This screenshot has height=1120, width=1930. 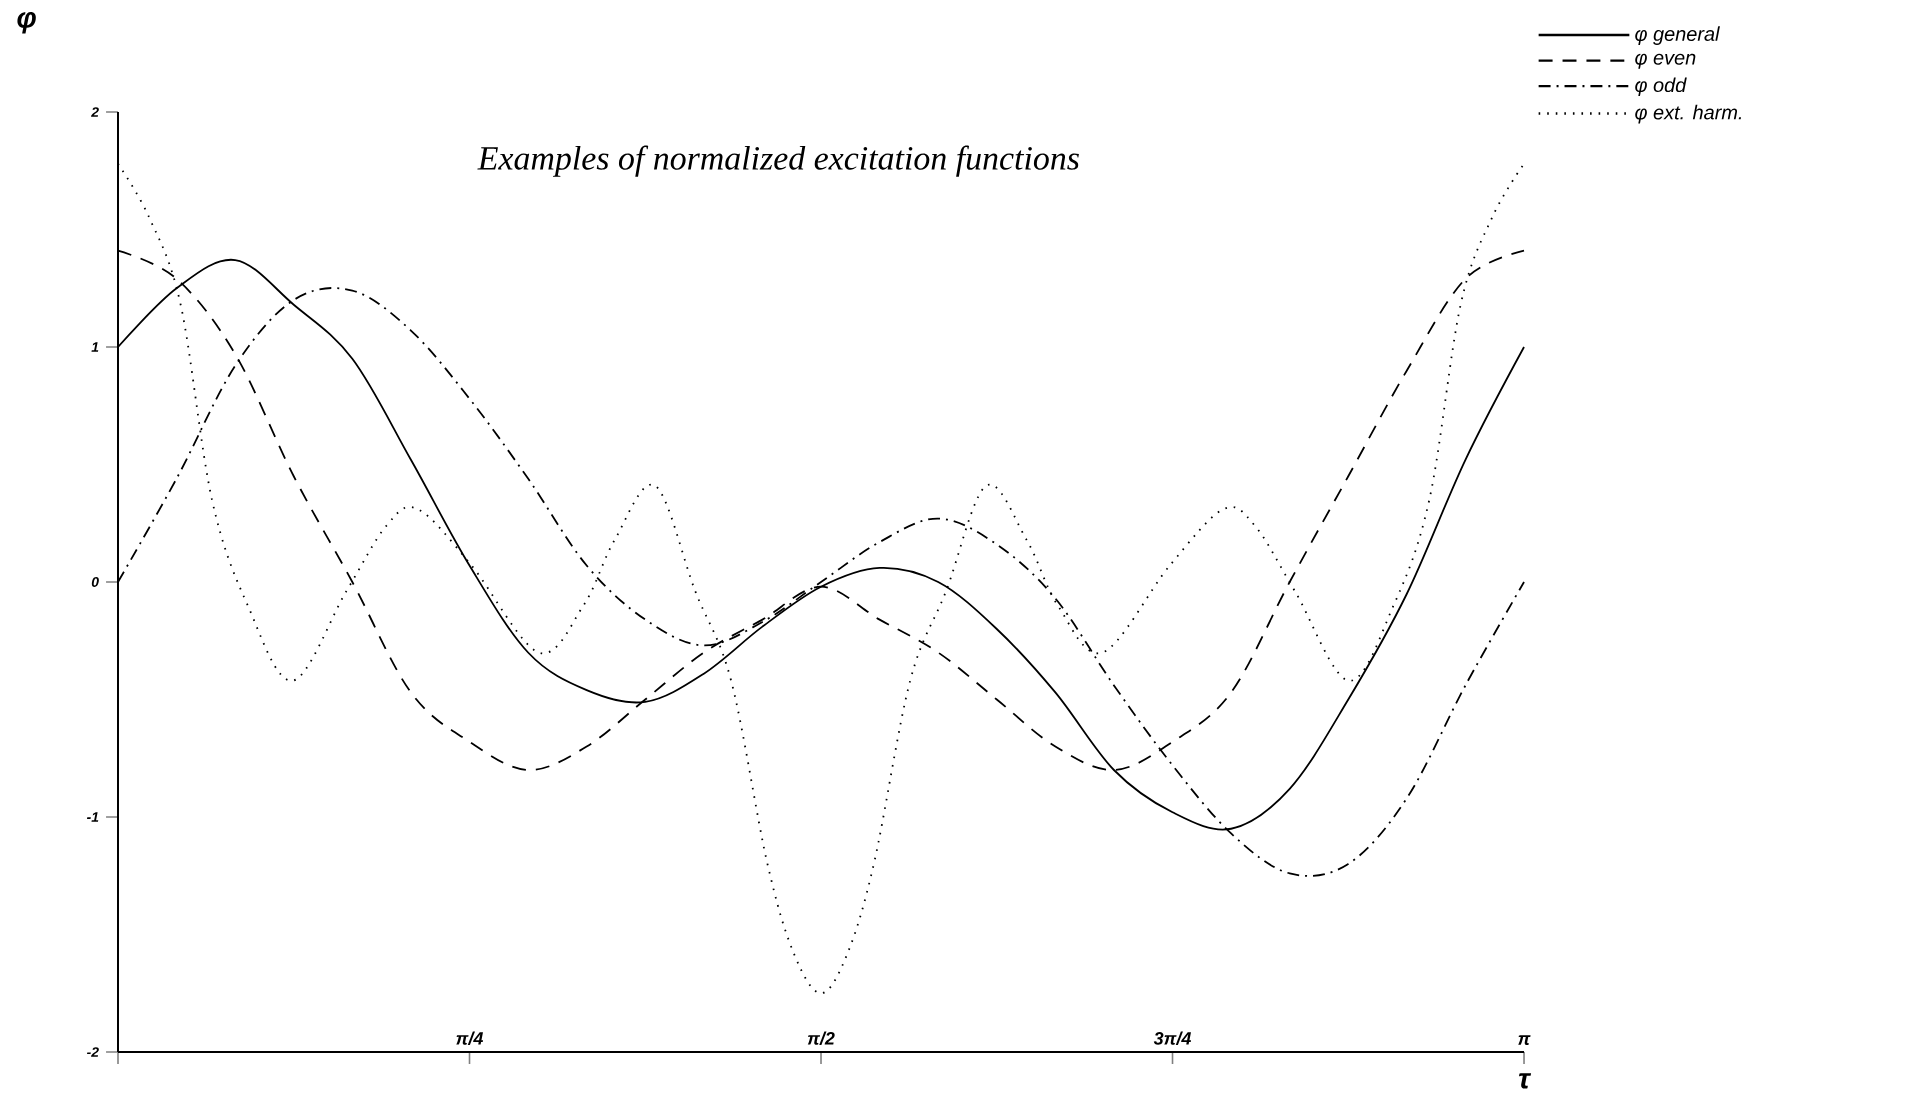 What do you see at coordinates (1665, 61) in the screenshot?
I see `legend-label: φ even` at bounding box center [1665, 61].